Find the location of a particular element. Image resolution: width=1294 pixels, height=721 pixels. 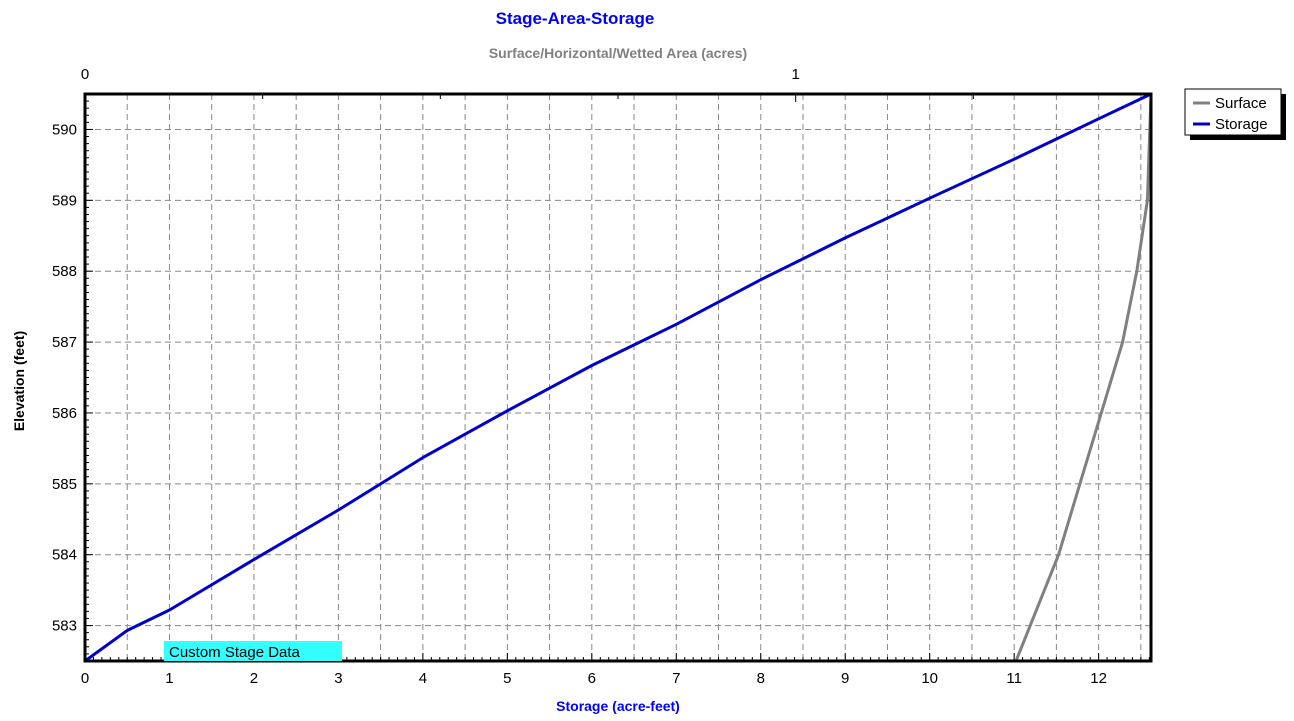

chart-title: Stage-Area-Storage is located at coordinates (575, 18).